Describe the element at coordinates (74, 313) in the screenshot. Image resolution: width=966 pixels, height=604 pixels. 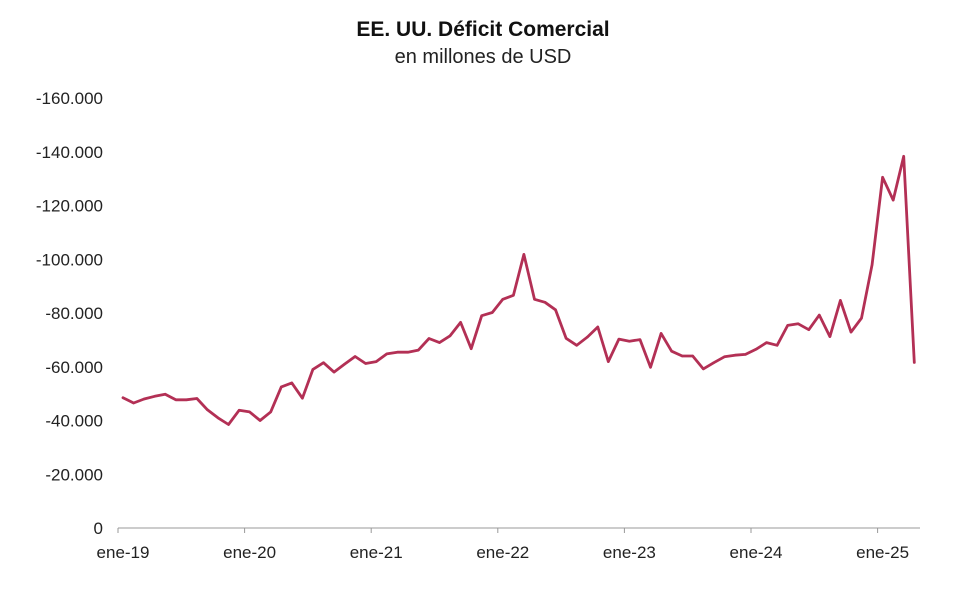
I see `y-tick-label: -80.000` at that location.